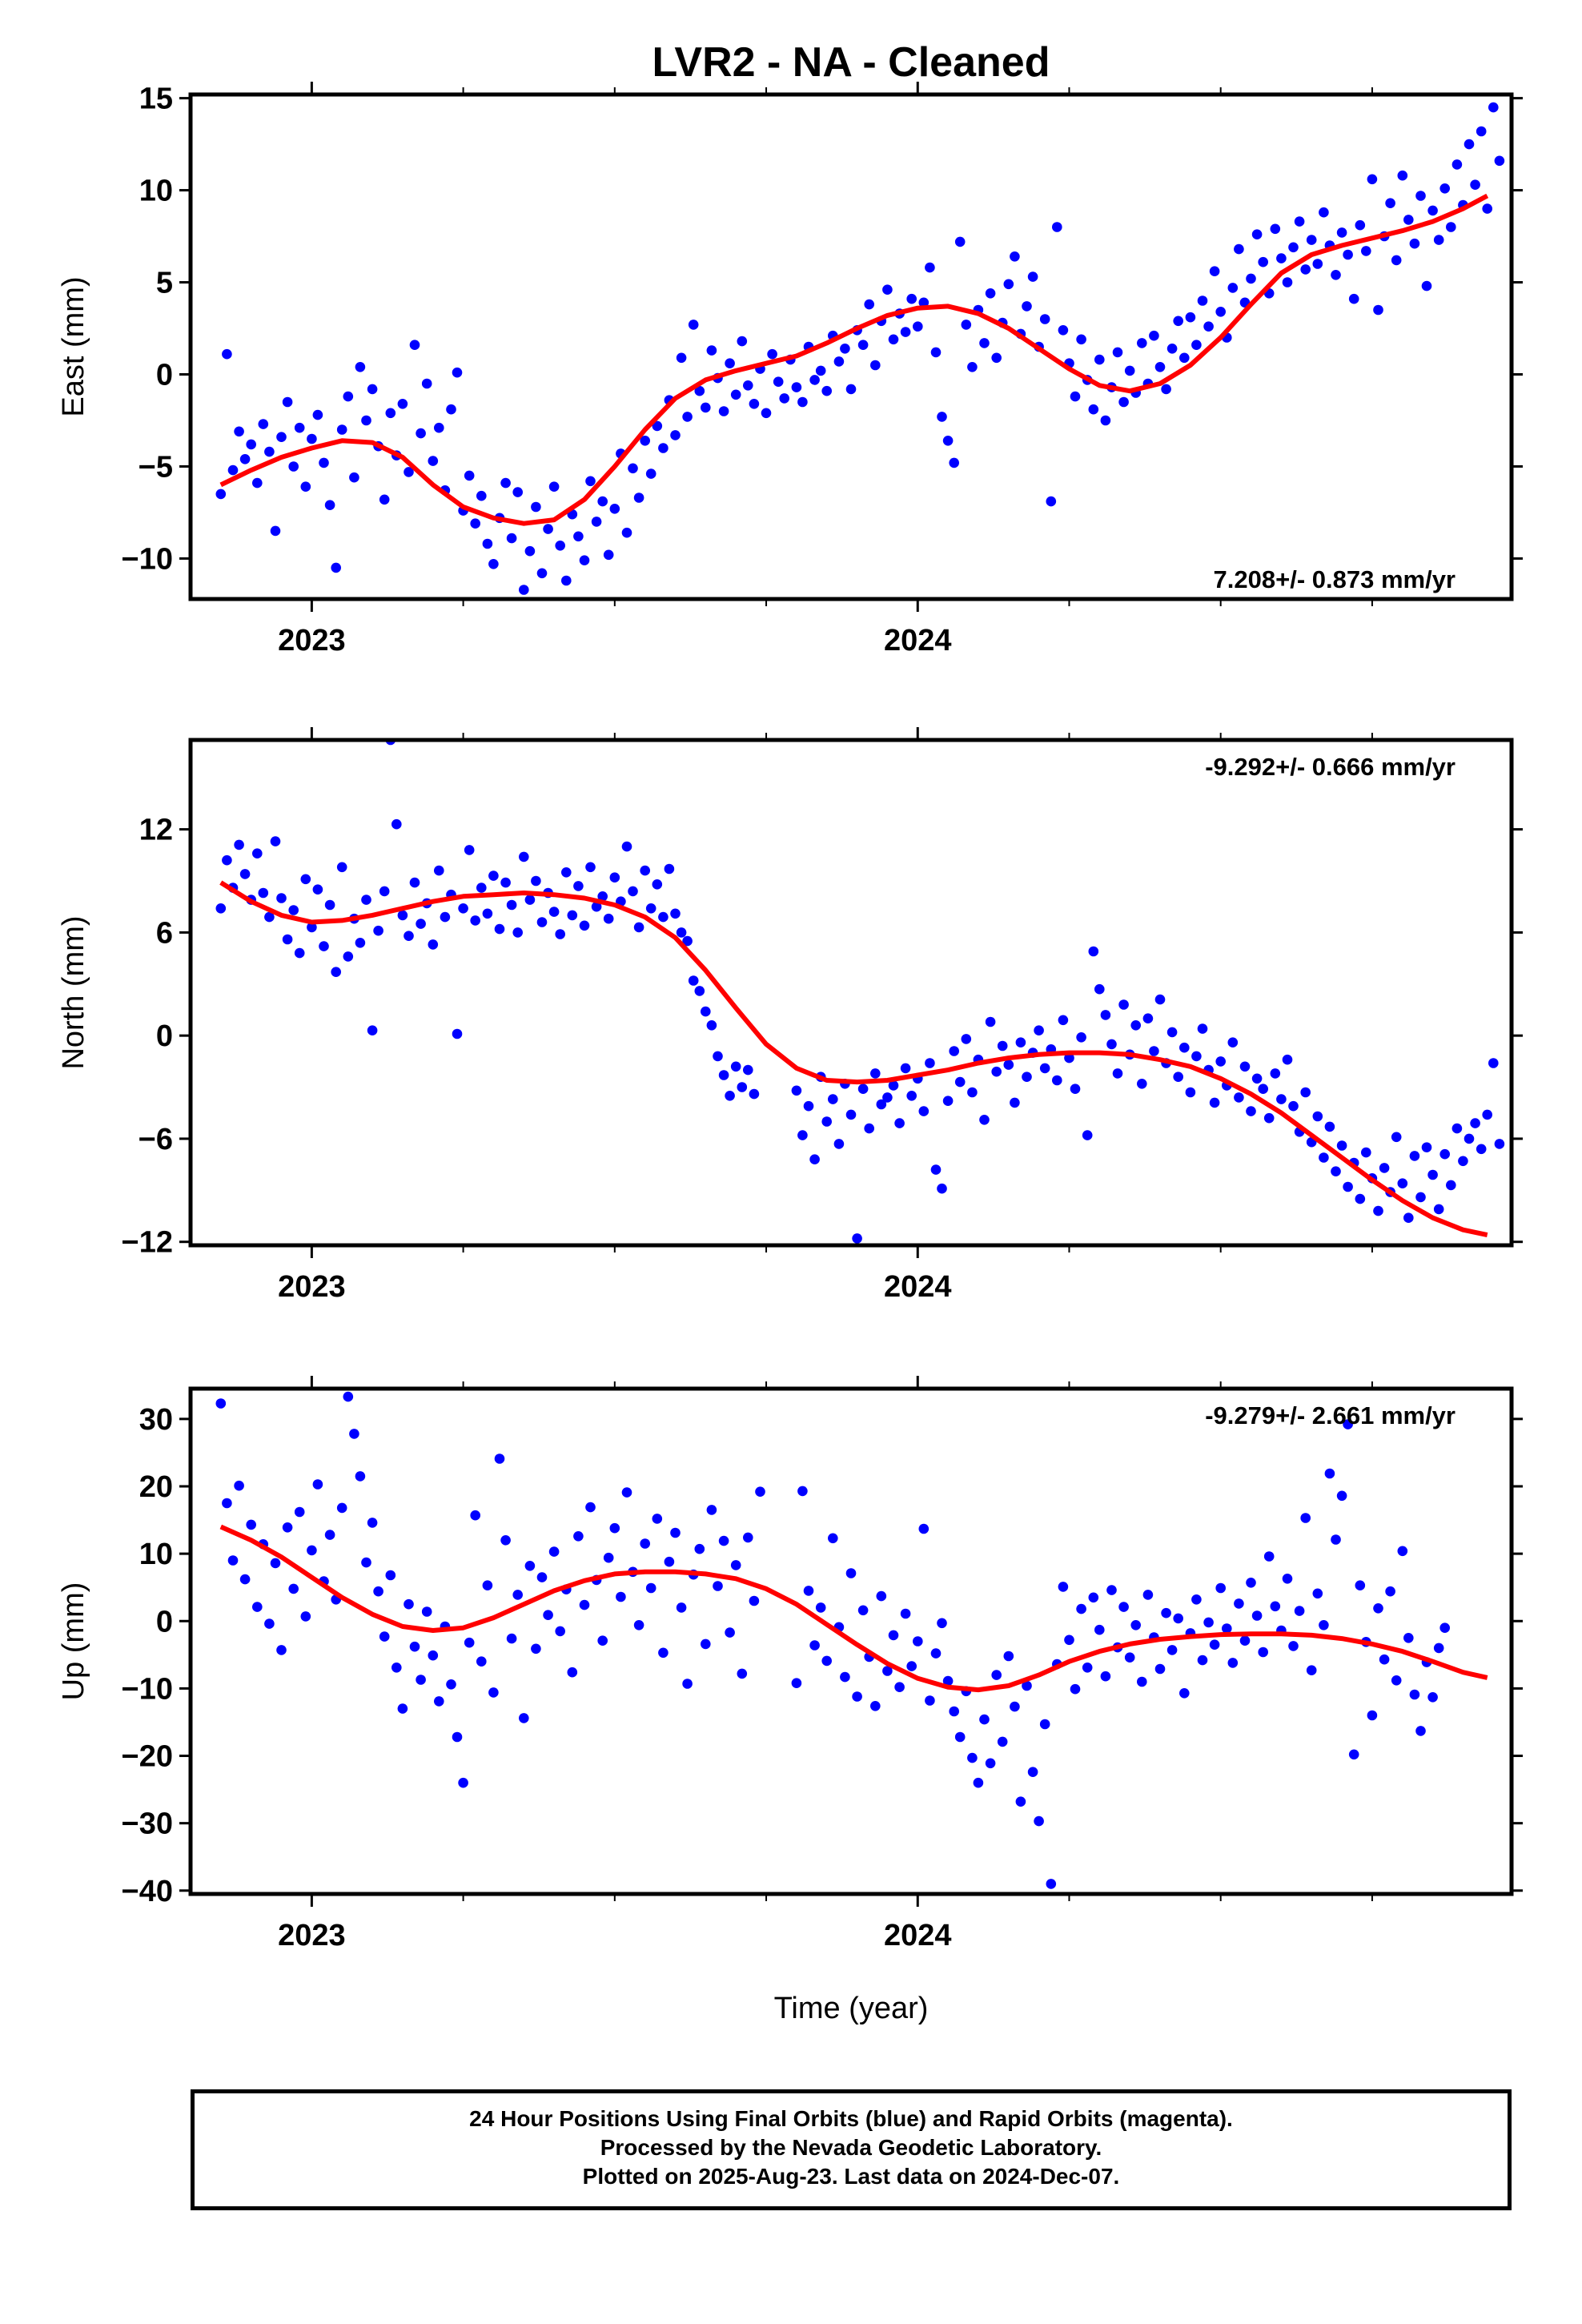 The image size is (1582, 2324). I want to click on east-ytick-label: 10, so click(156, 191).